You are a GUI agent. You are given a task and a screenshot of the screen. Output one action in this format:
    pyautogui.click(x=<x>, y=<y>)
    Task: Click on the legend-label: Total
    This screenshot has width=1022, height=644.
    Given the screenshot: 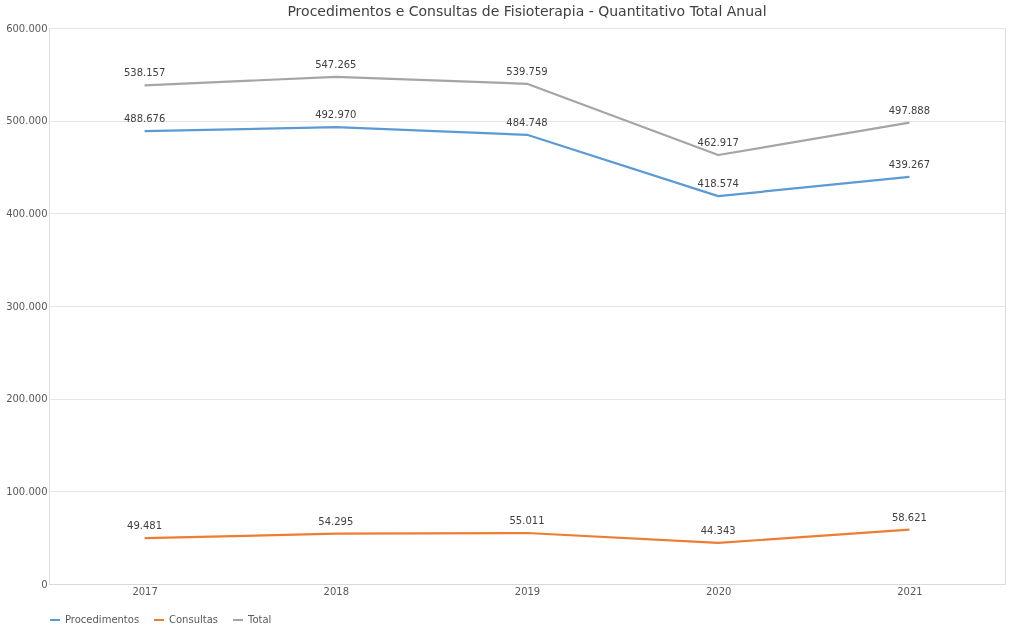 What is the action you would take?
    pyautogui.click(x=259, y=619)
    